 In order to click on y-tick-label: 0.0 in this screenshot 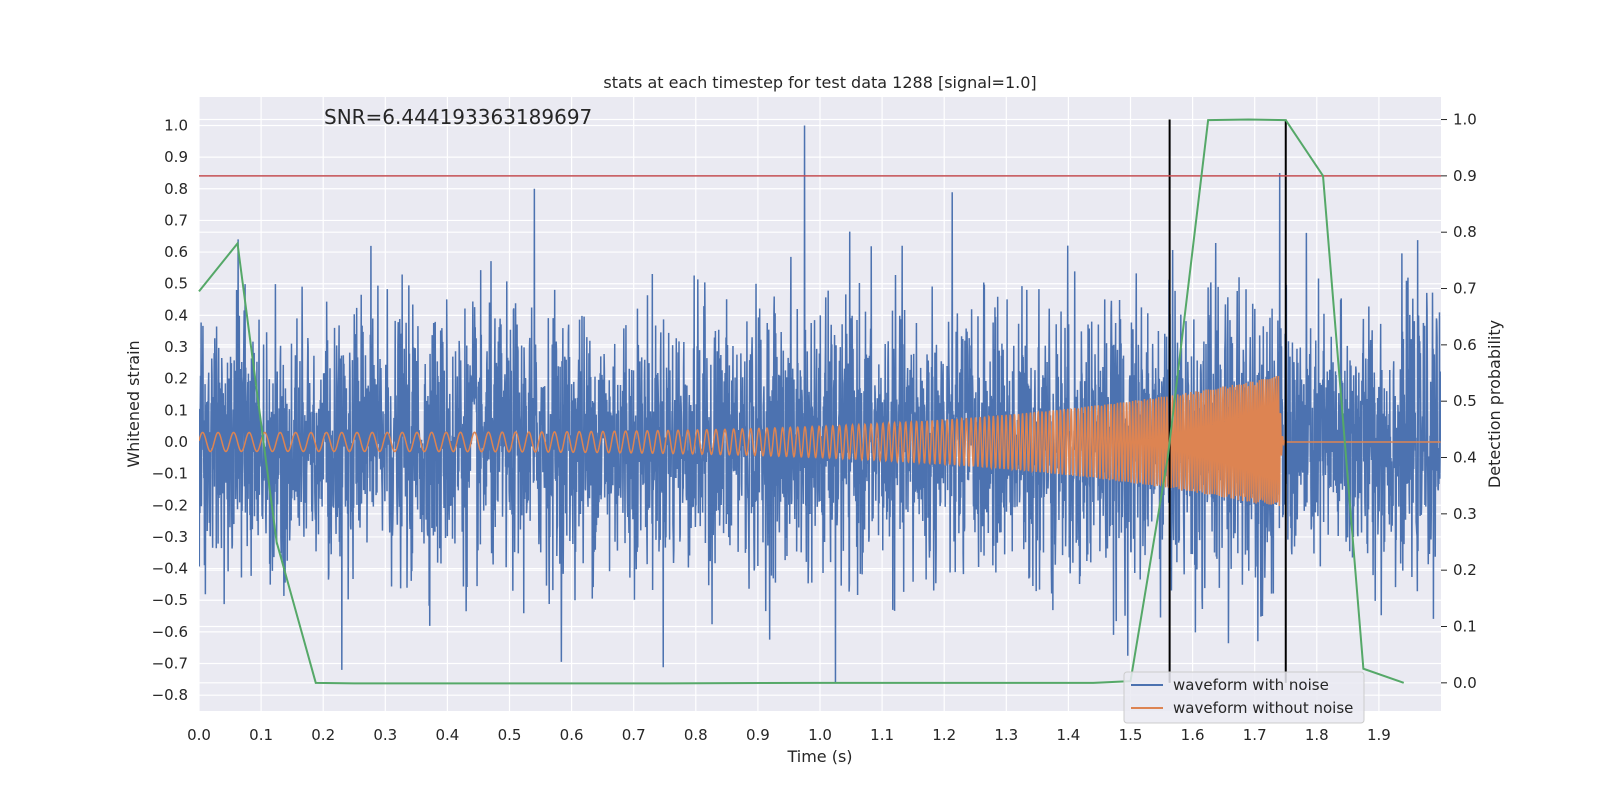, I will do `click(176, 442)`.